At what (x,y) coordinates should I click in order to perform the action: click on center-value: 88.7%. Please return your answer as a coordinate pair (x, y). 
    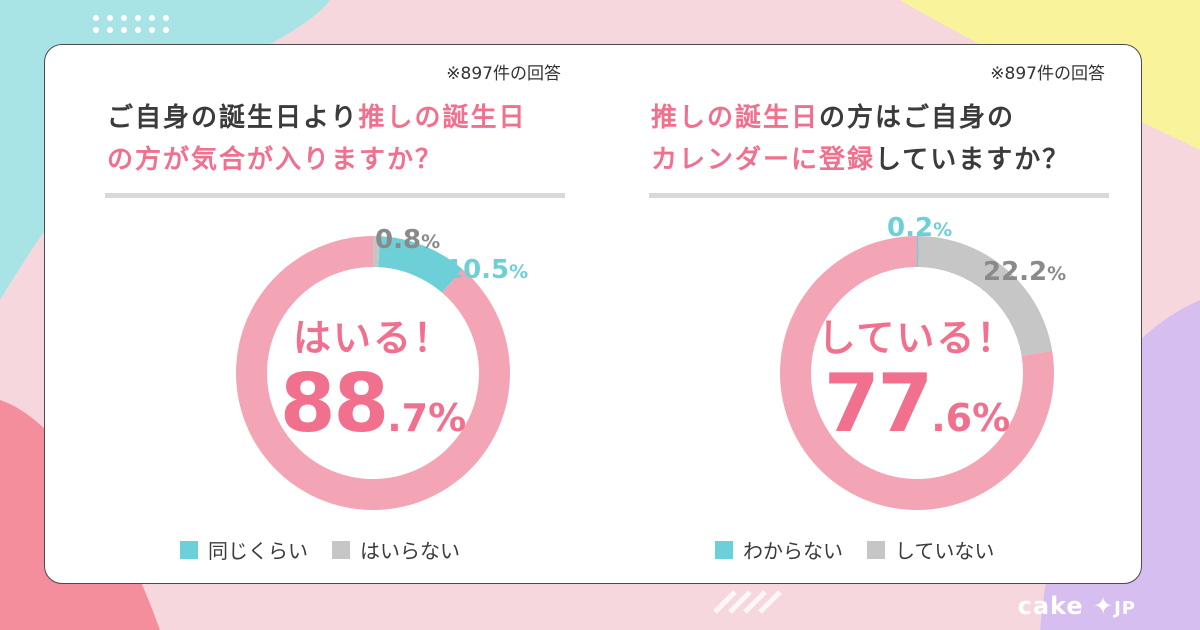
    Looking at the image, I should click on (373, 403).